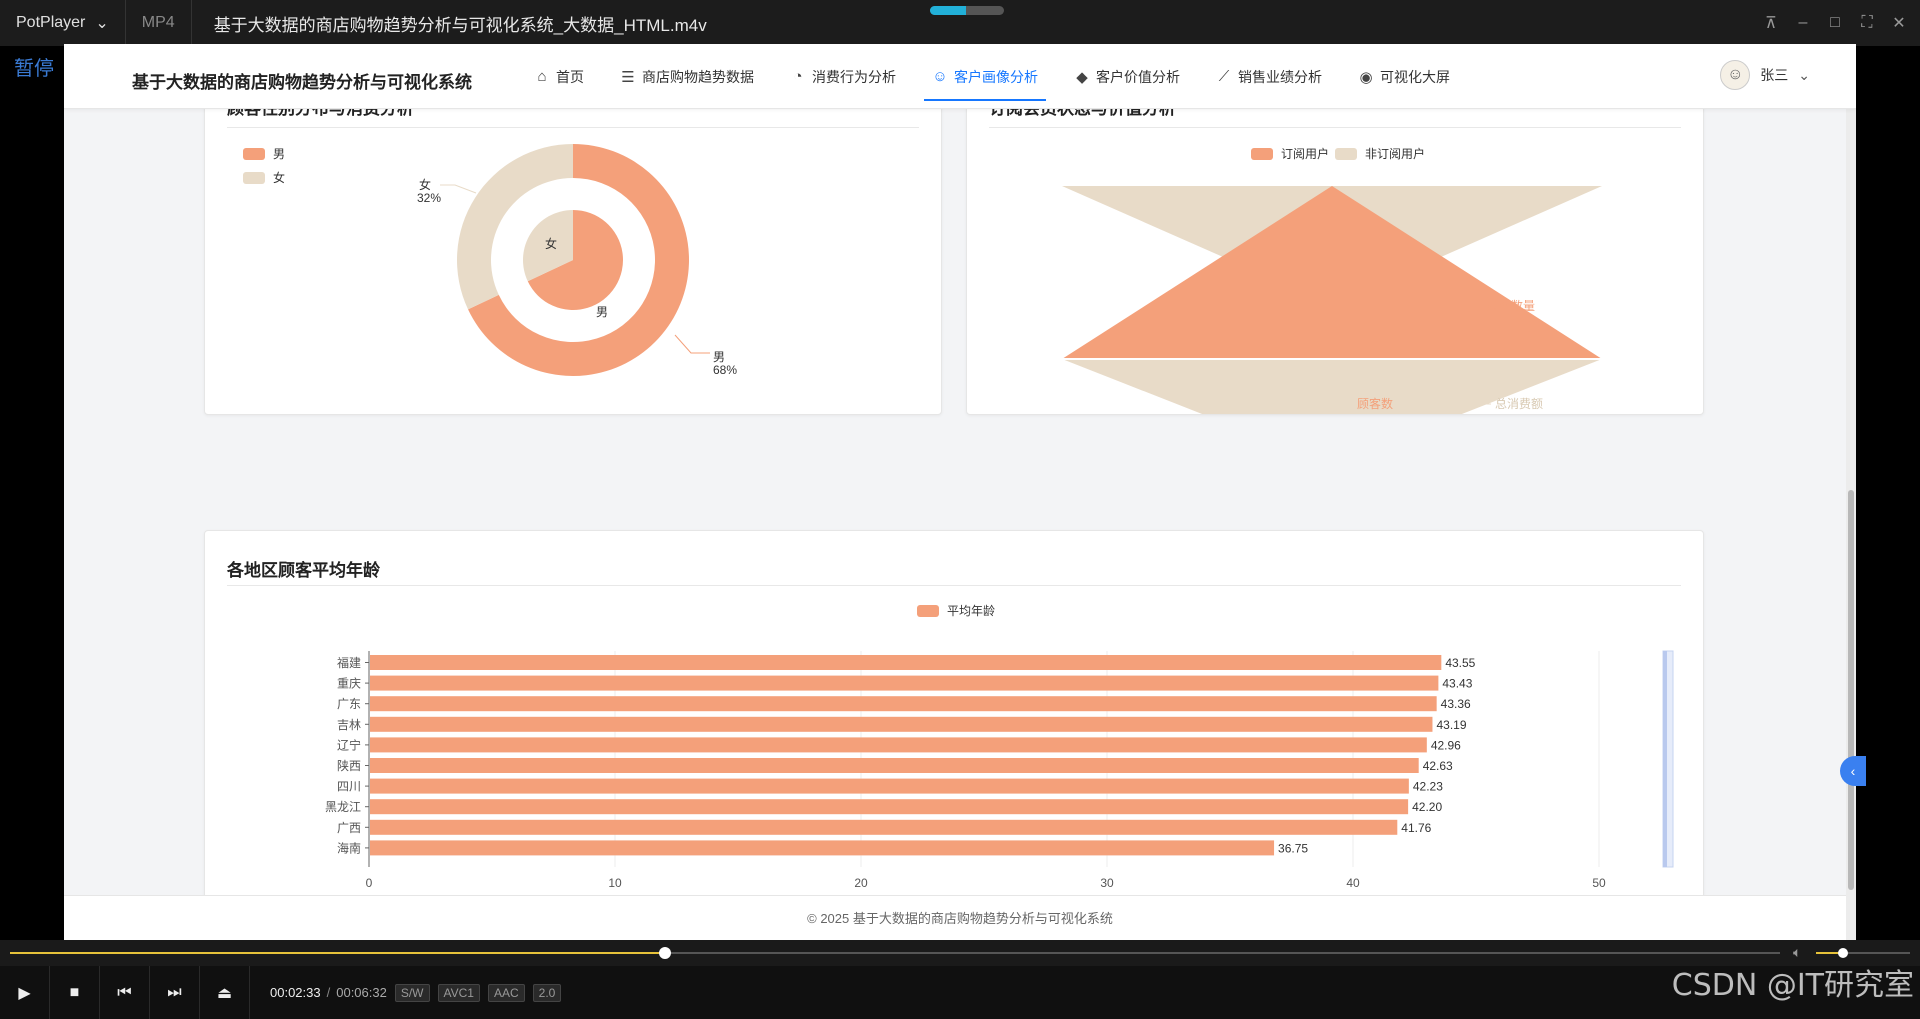  What do you see at coordinates (458, 992) in the screenshot?
I see `codec-tag: AVC1` at bounding box center [458, 992].